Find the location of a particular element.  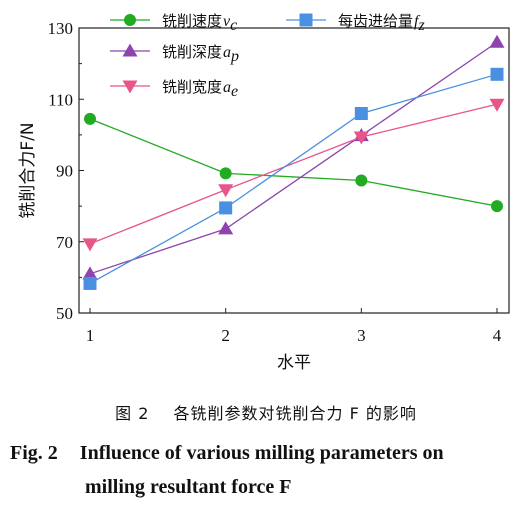

x-tick-label: 1 is located at coordinates (90, 335).